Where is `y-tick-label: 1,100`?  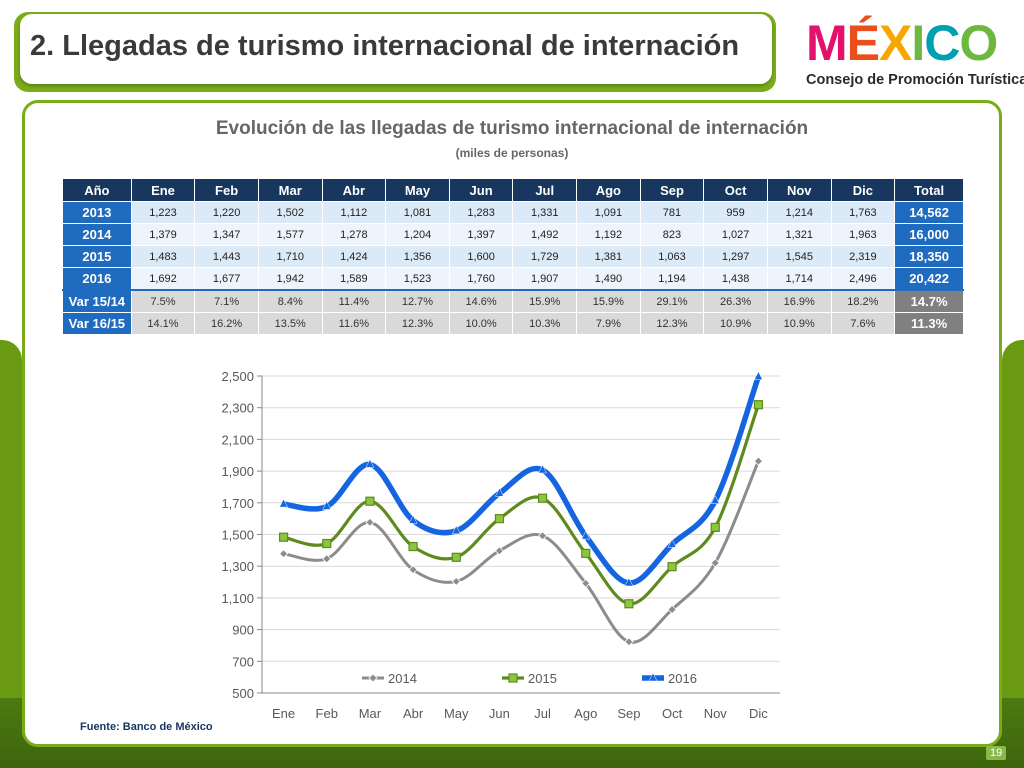 y-tick-label: 1,100 is located at coordinates (237, 598).